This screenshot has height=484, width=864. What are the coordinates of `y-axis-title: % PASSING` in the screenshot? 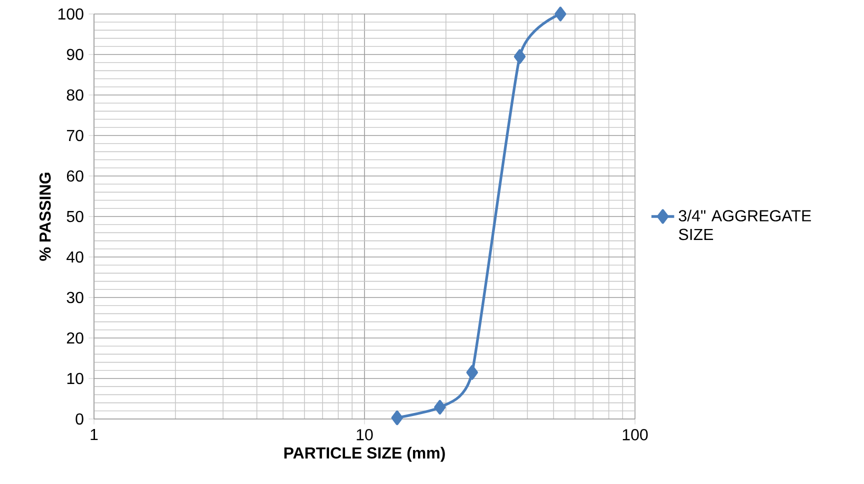 It's located at (45, 216).